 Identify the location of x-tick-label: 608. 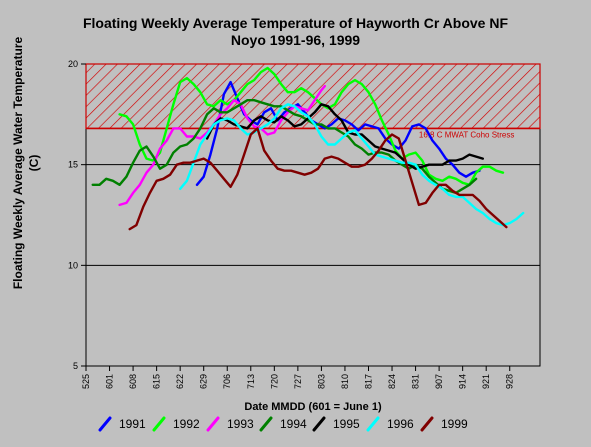
(133, 381).